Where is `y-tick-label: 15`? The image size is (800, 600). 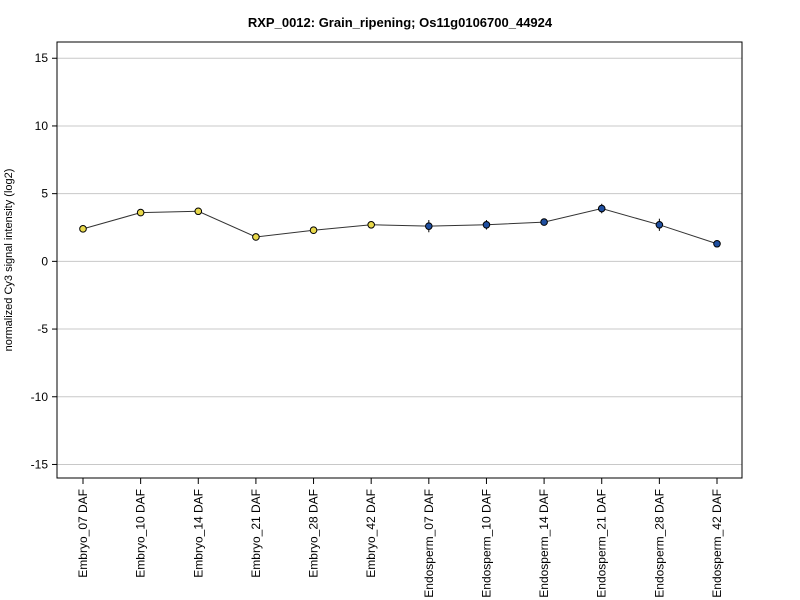
y-tick-label: 15 is located at coordinates (42, 58).